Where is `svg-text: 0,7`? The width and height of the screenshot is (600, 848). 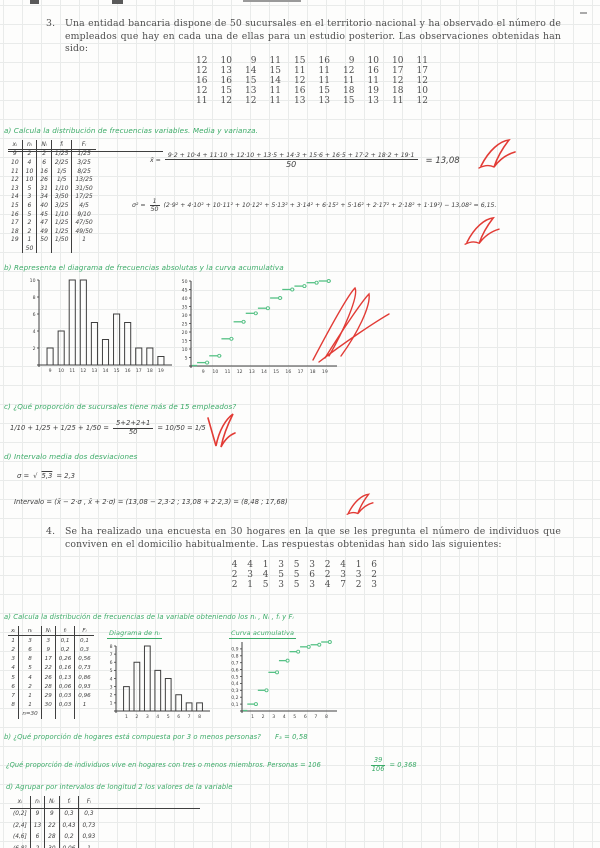
svg-text: 0,7 is located at coordinates (234, 664).